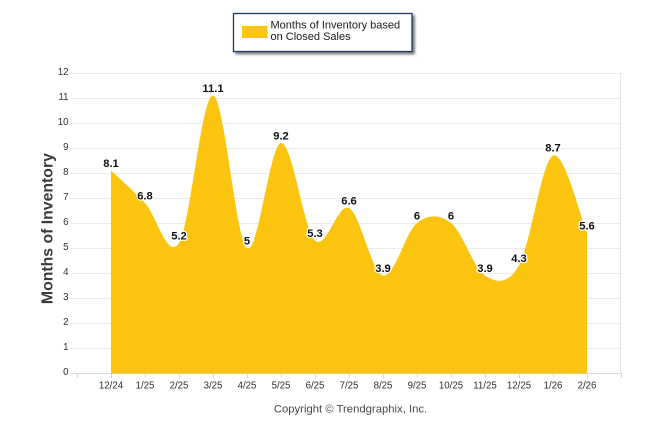 This screenshot has height=434, width=646. Describe the element at coordinates (587, 386) in the screenshot. I see `svg-text: 2/26` at that location.